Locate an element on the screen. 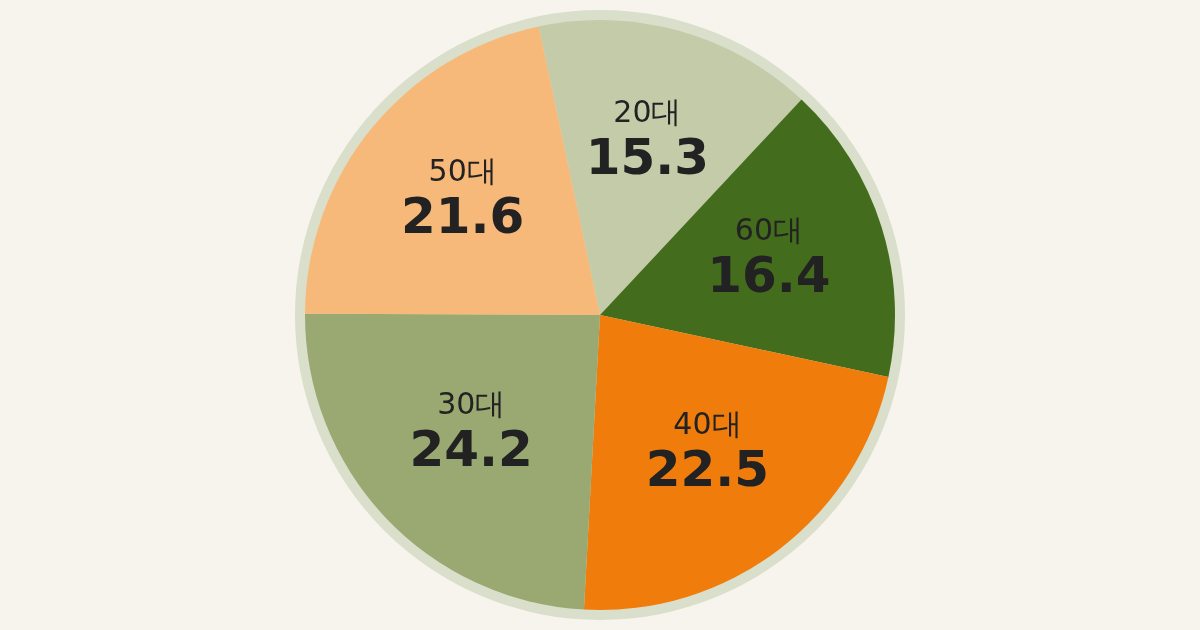 The width and height of the screenshot is (1200, 630). data-label: 24.2 is located at coordinates (471, 449).